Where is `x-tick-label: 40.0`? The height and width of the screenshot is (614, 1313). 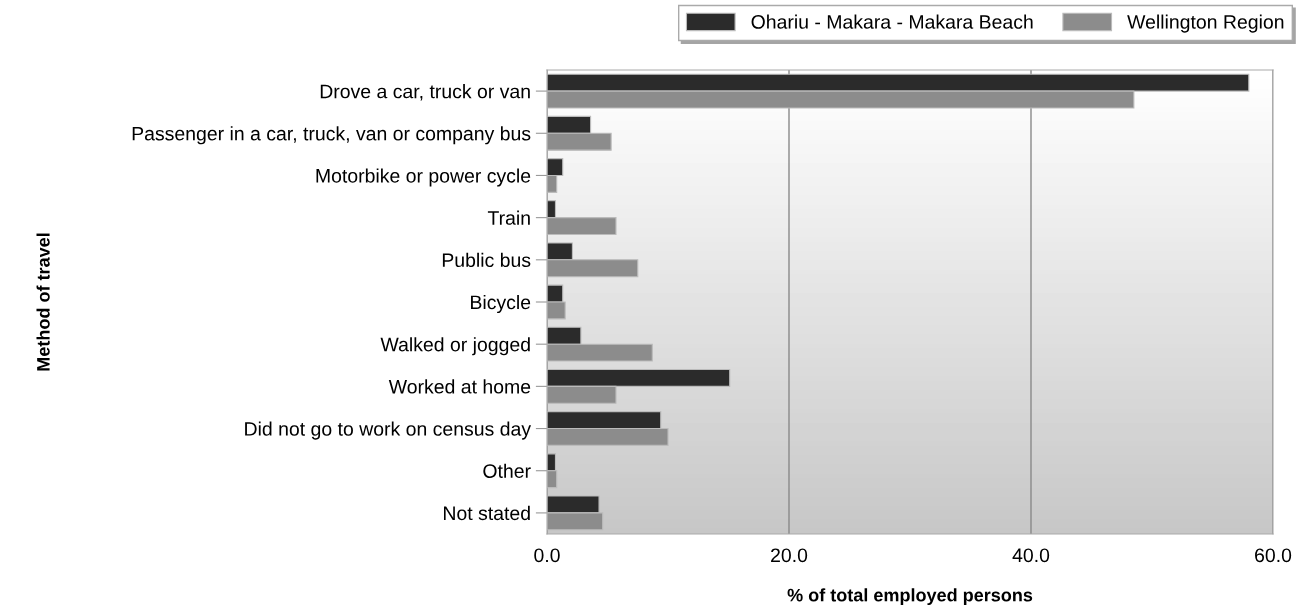 x-tick-label: 40.0 is located at coordinates (1031, 555).